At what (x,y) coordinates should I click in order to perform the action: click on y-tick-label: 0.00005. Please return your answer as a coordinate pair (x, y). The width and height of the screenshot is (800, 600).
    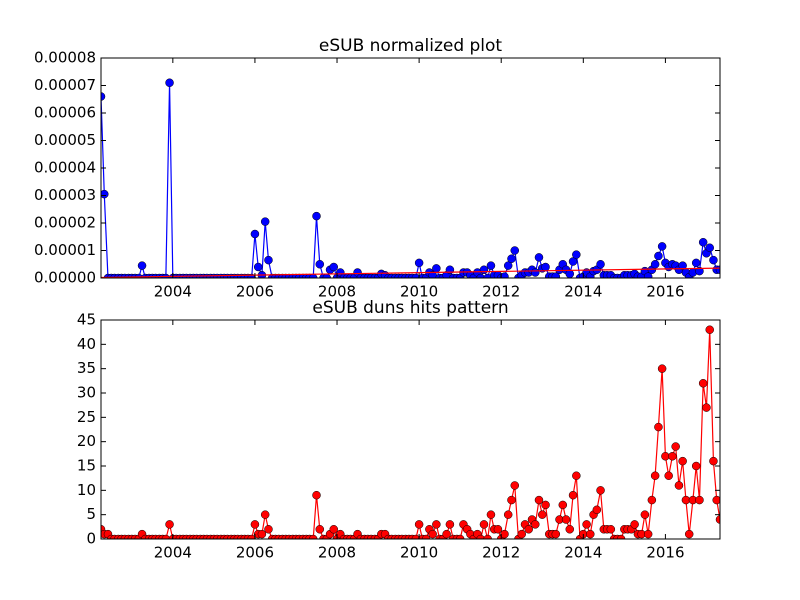
    Looking at the image, I should click on (65, 140).